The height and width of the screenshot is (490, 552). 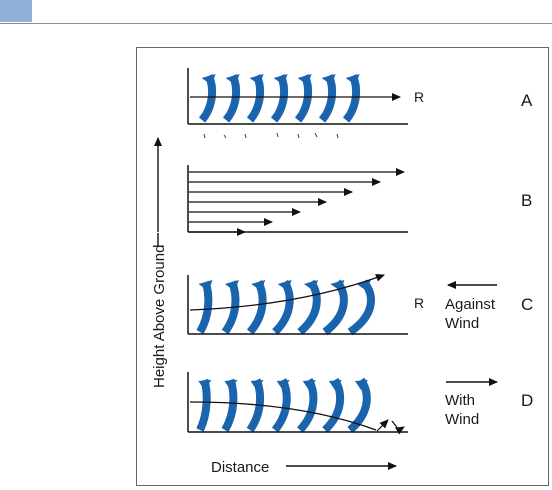 I want to click on wavefronts-c, so click(x=285, y=307).